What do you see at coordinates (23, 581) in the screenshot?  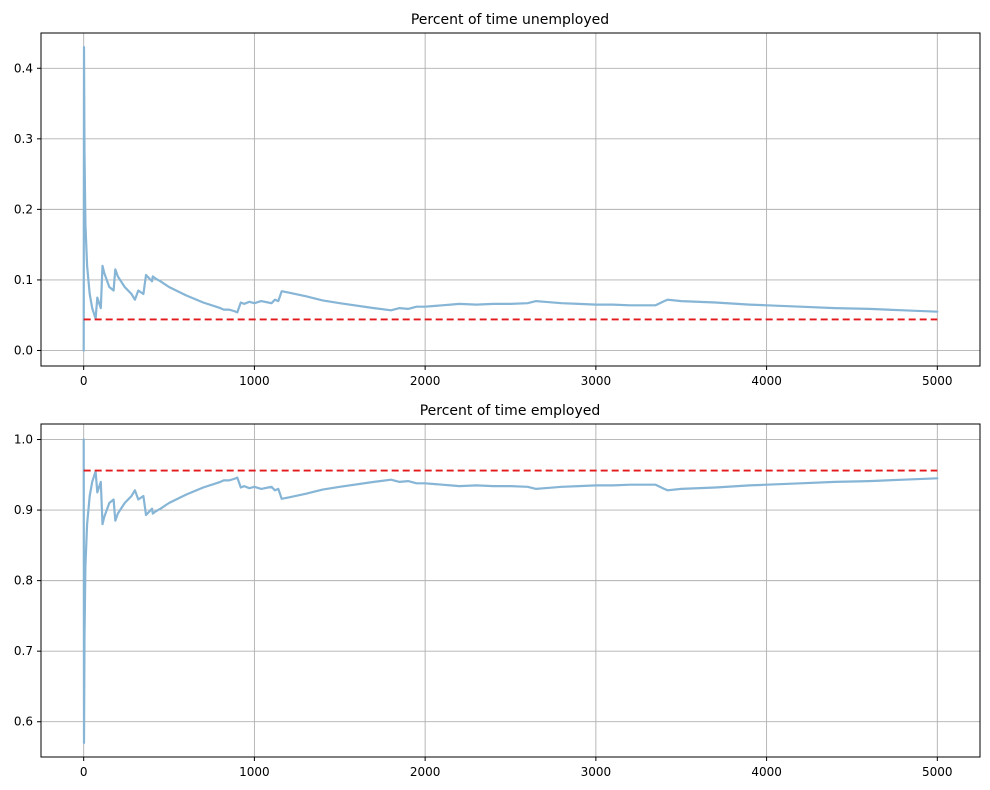 I see `y-tick-label: 0.8` at bounding box center [23, 581].